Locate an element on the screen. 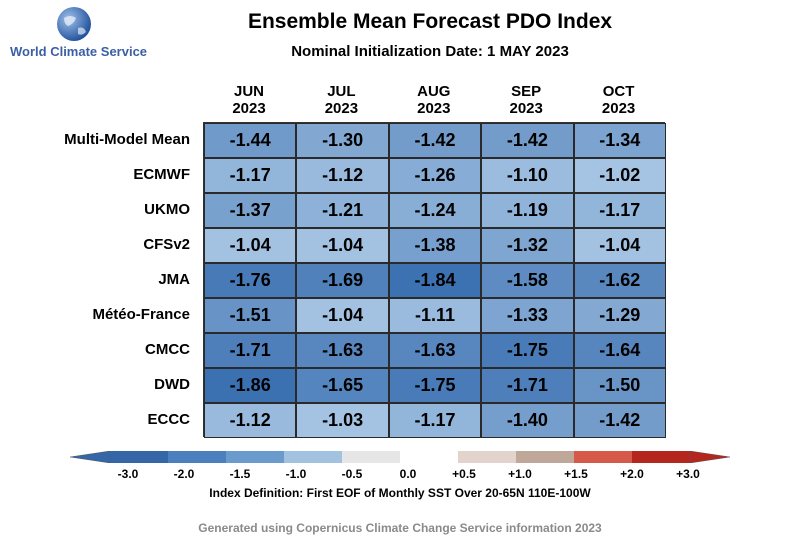  heatmap-cell: -1.64 is located at coordinates (619, 350).